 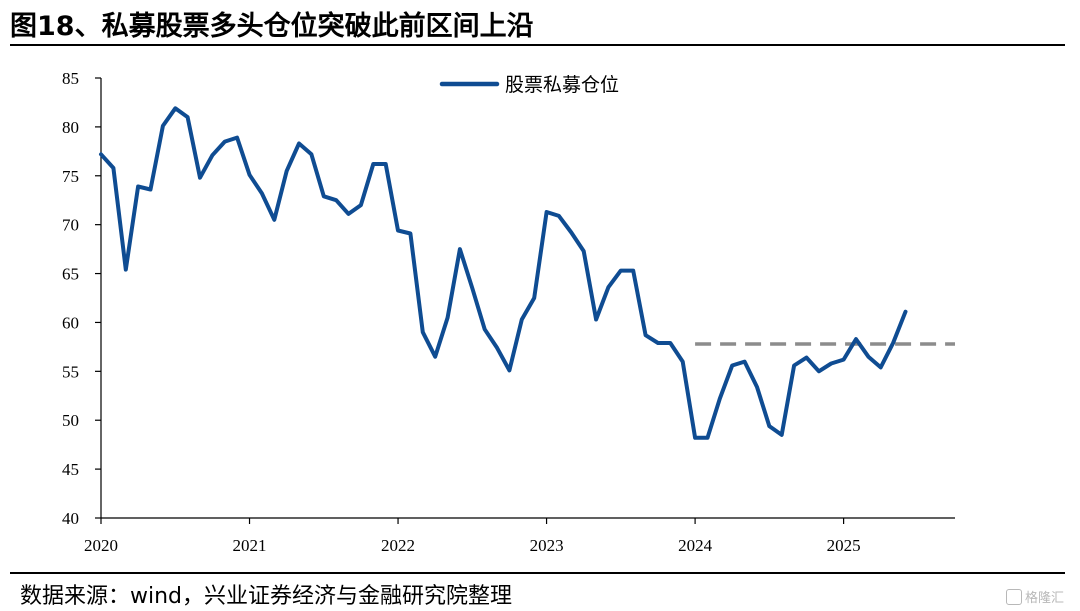 What do you see at coordinates (1044, 598) in the screenshot?
I see `watermark-text: 格隆汇` at bounding box center [1044, 598].